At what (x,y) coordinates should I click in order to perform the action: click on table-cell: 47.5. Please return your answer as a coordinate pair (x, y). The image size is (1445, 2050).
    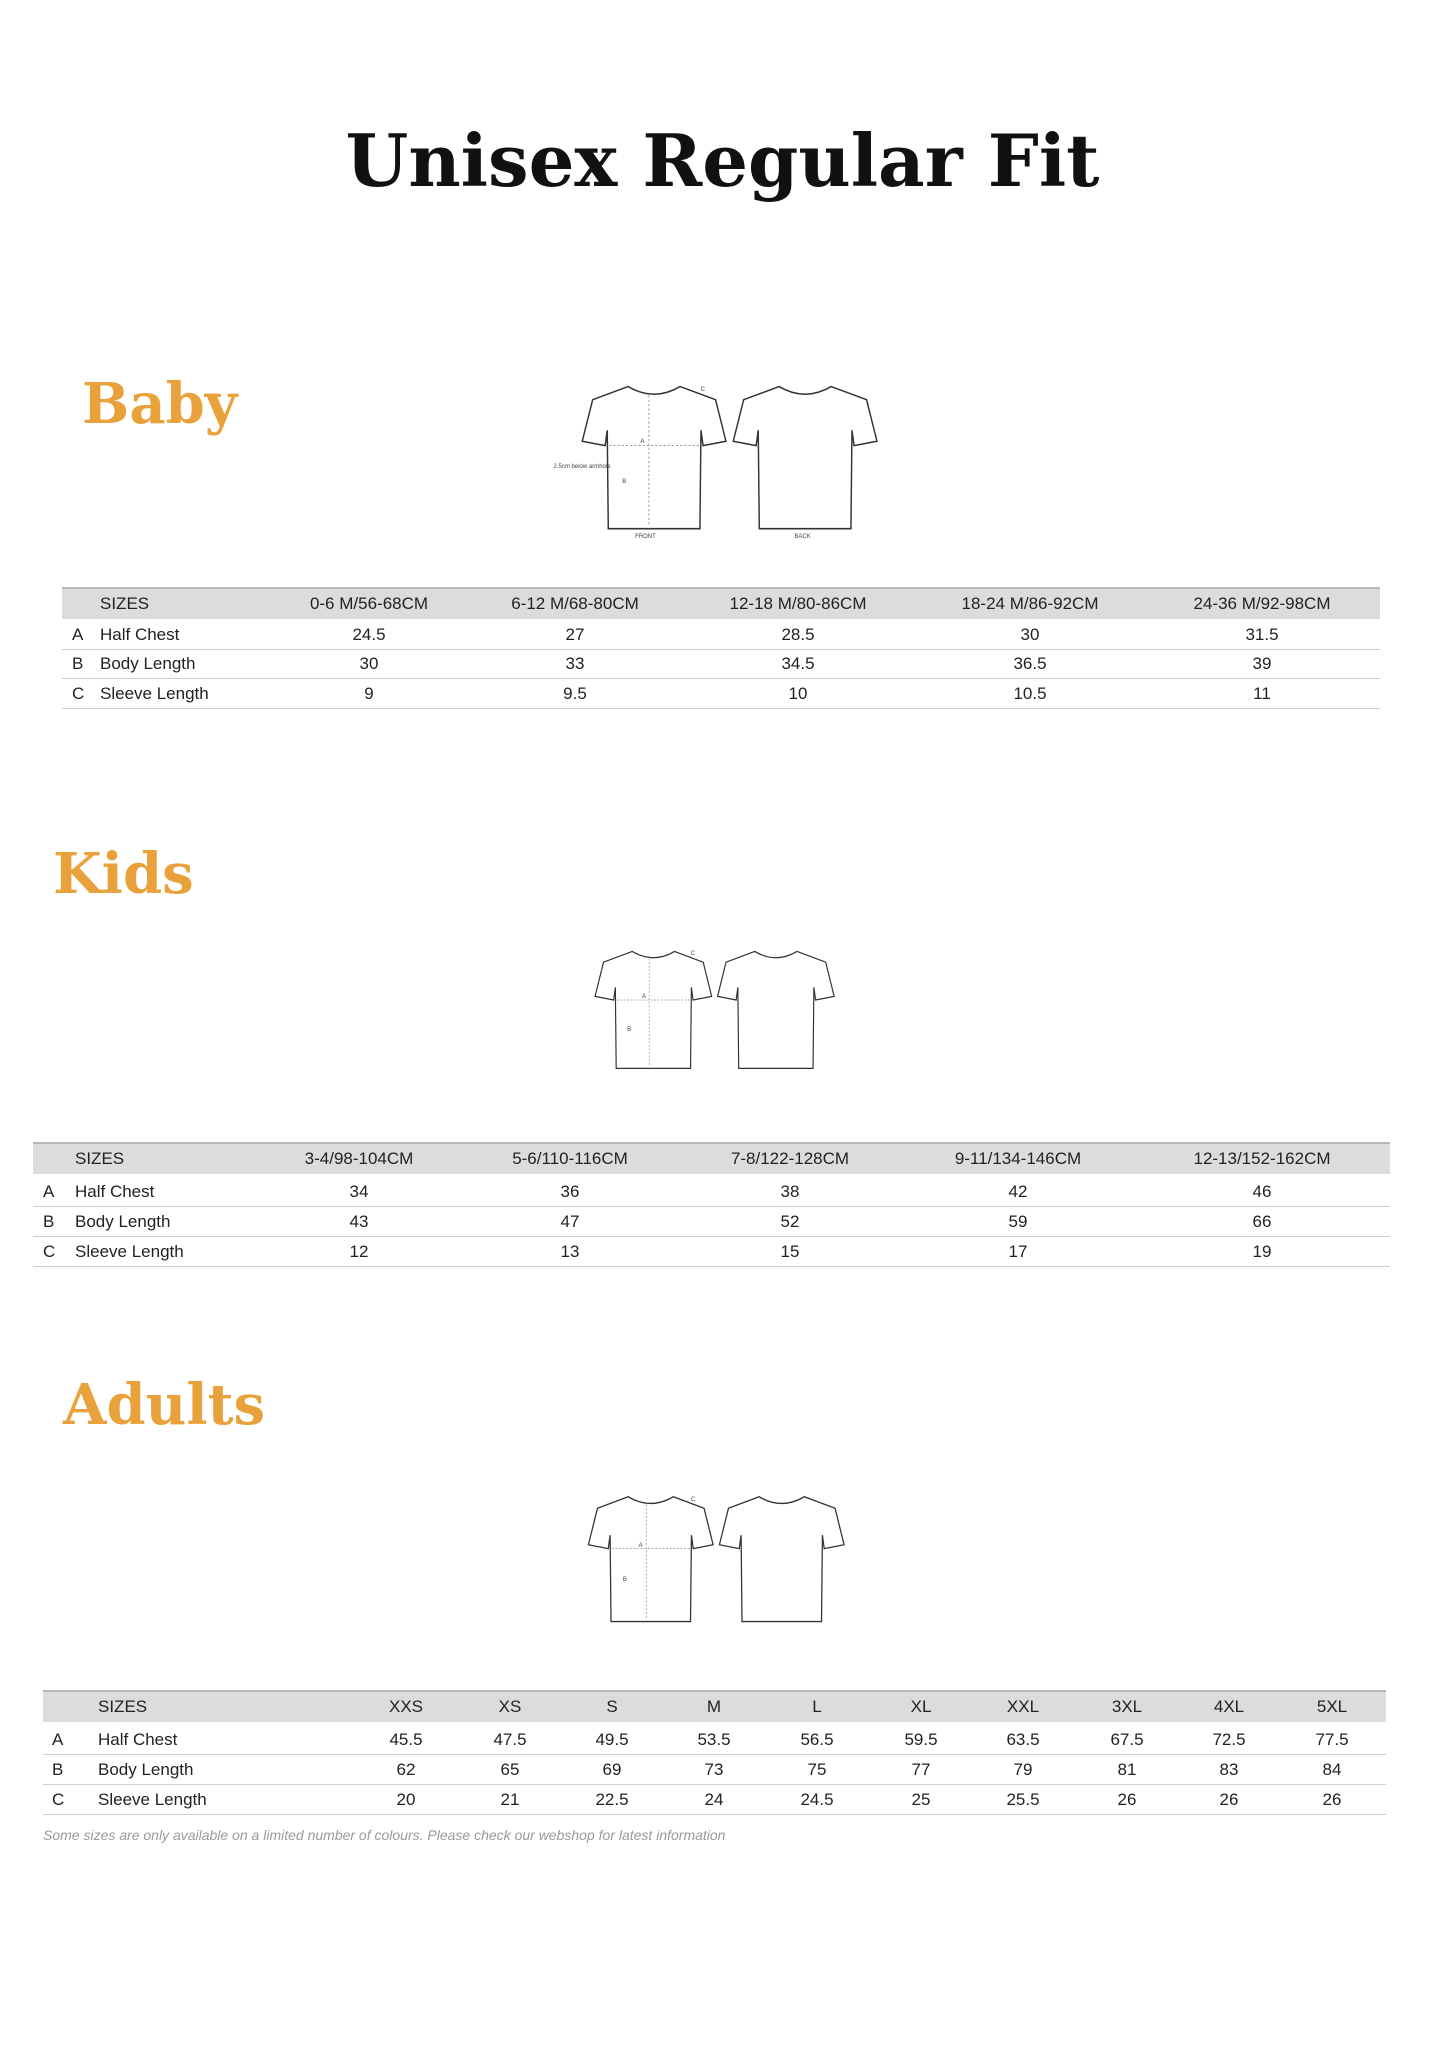
    Looking at the image, I should click on (510, 1739).